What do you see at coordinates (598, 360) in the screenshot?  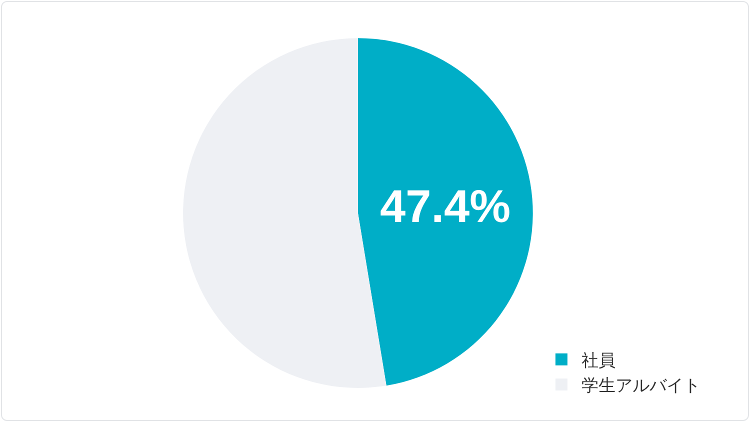 I see `legend-label: 社員` at bounding box center [598, 360].